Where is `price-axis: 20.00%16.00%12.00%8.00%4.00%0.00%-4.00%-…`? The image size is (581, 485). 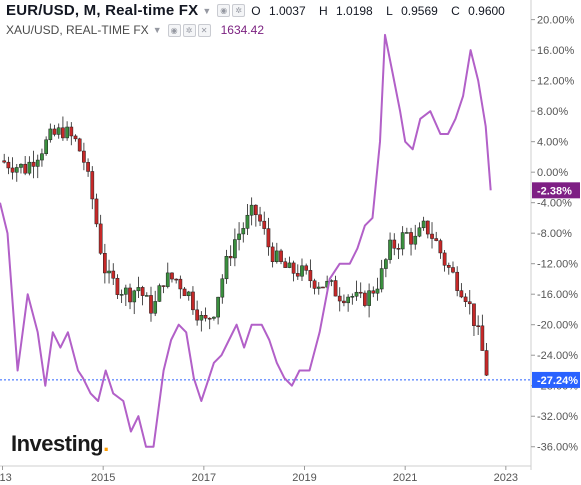
price-axis: 20.00%16.00%12.00%8.00%4.00%0.00%-4.00%-… is located at coordinates (554, 235).